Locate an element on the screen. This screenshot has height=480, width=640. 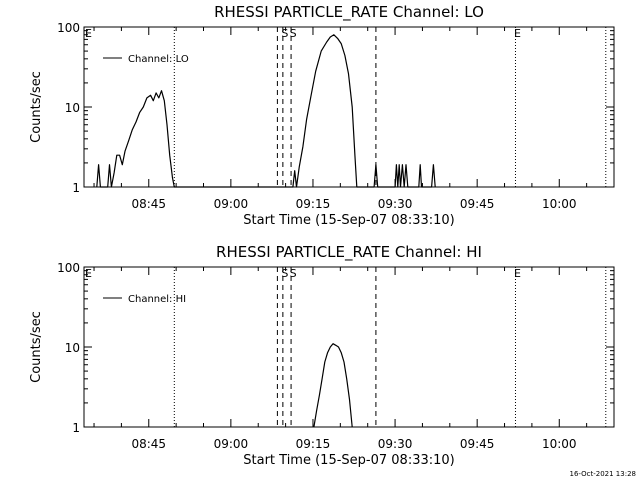
plot-timestamp: 16-Oct-2021 13:28 is located at coordinates (603, 474).